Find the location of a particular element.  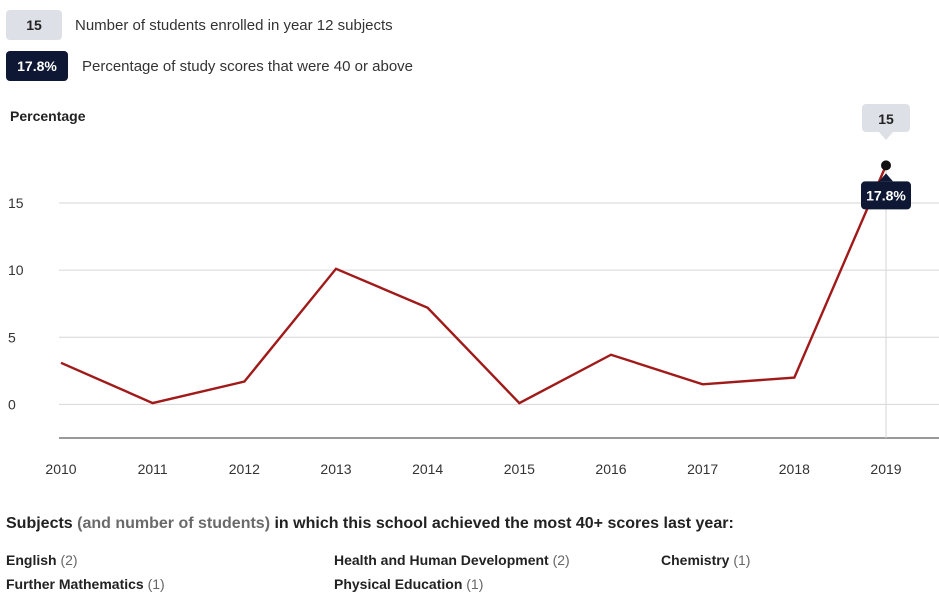

tooltip-percentage-pointer is located at coordinates (886, 177).